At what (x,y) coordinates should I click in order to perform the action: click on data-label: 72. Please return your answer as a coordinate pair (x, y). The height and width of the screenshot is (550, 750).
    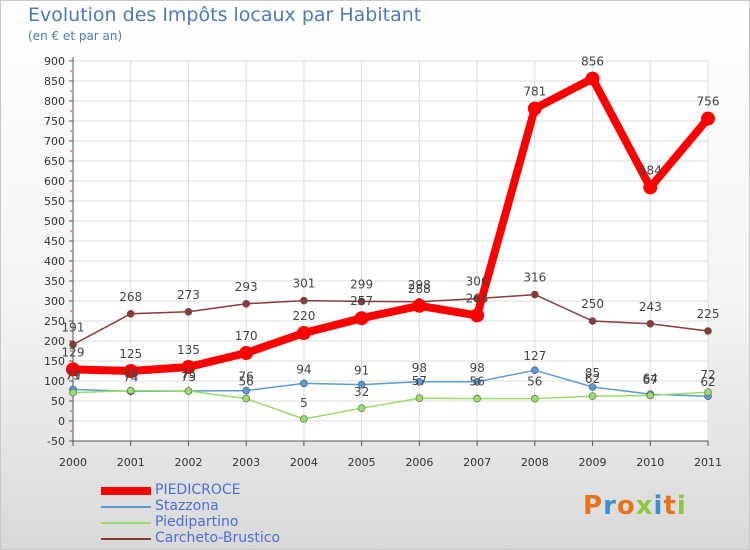
    Looking at the image, I should click on (707, 375).